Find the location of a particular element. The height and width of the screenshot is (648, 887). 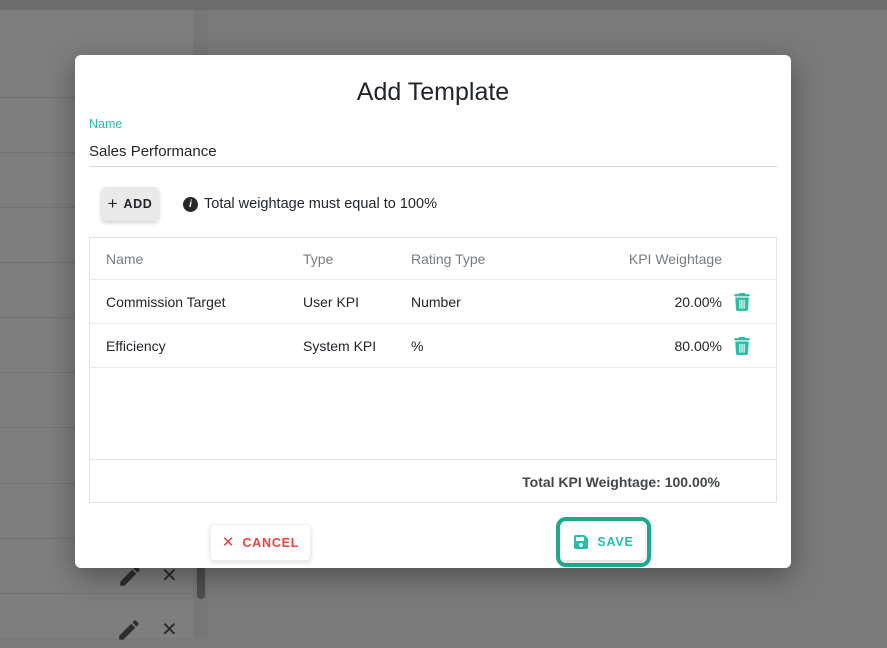

name-input is located at coordinates (433, 151).